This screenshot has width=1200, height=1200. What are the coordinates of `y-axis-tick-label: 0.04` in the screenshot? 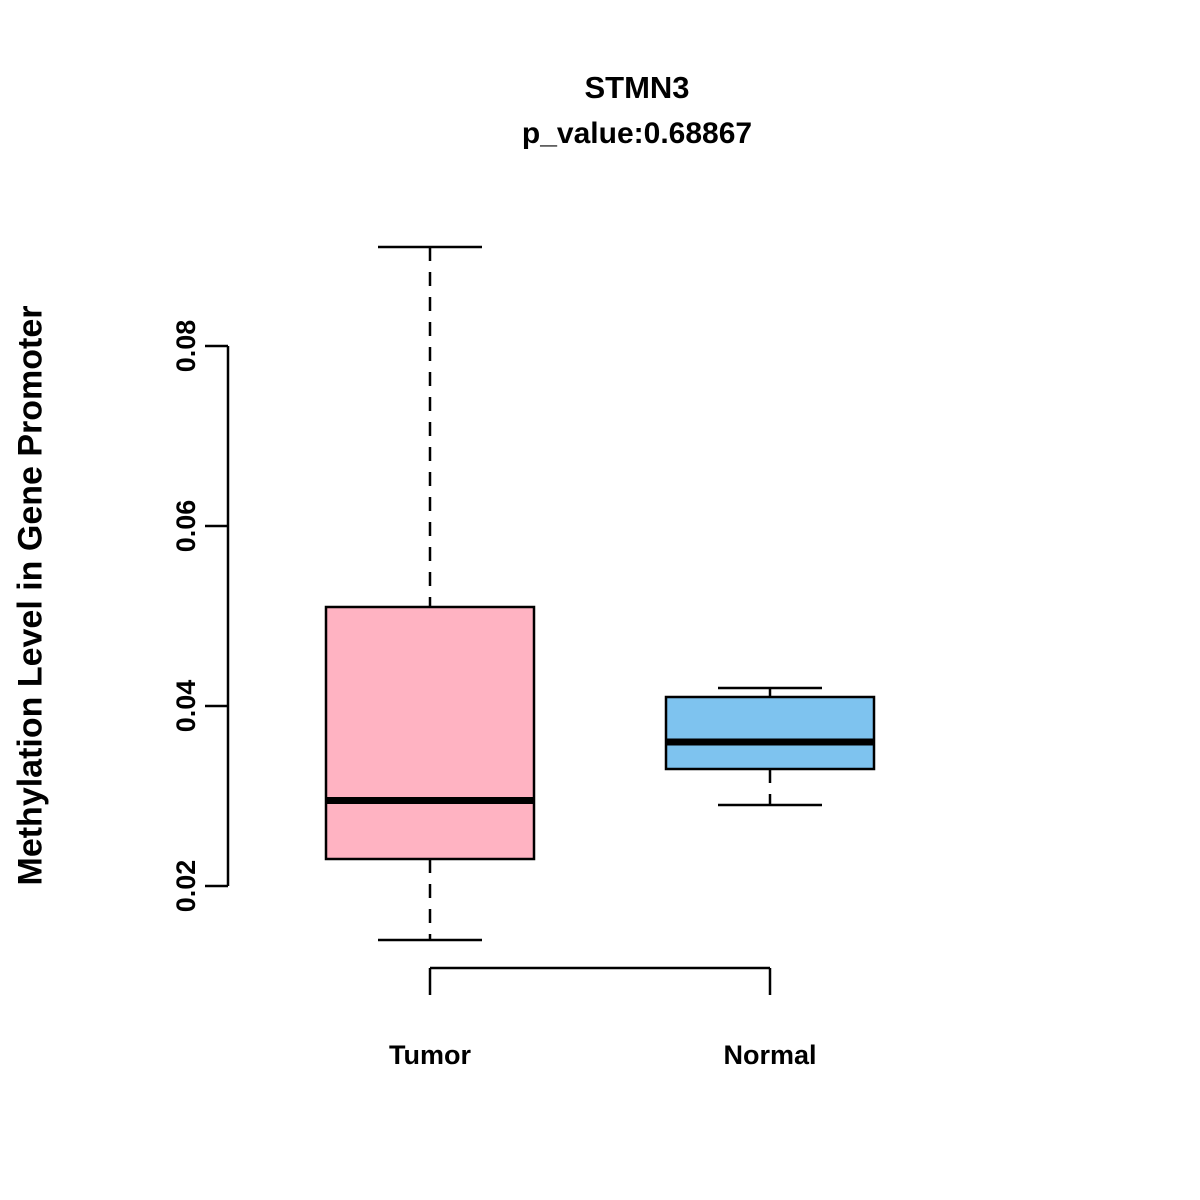 It's located at (186, 706).